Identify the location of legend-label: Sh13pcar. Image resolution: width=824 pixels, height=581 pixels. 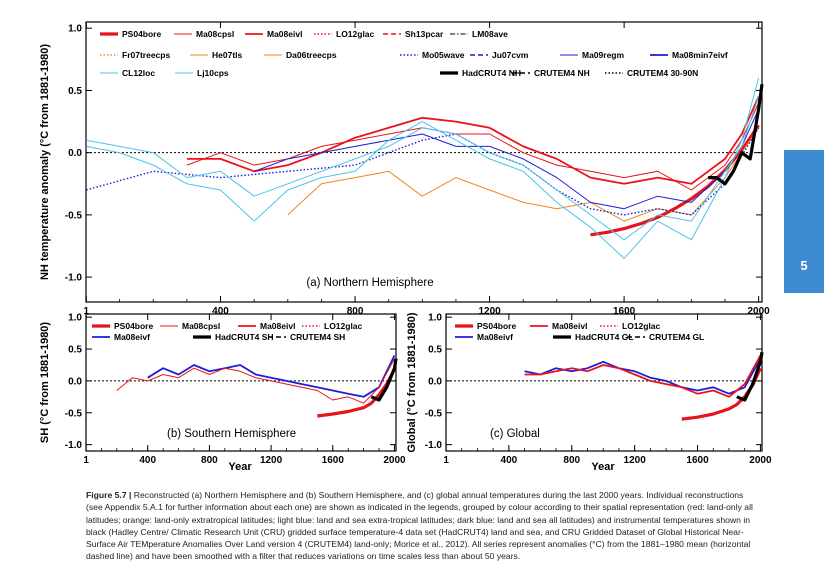
(424, 34).